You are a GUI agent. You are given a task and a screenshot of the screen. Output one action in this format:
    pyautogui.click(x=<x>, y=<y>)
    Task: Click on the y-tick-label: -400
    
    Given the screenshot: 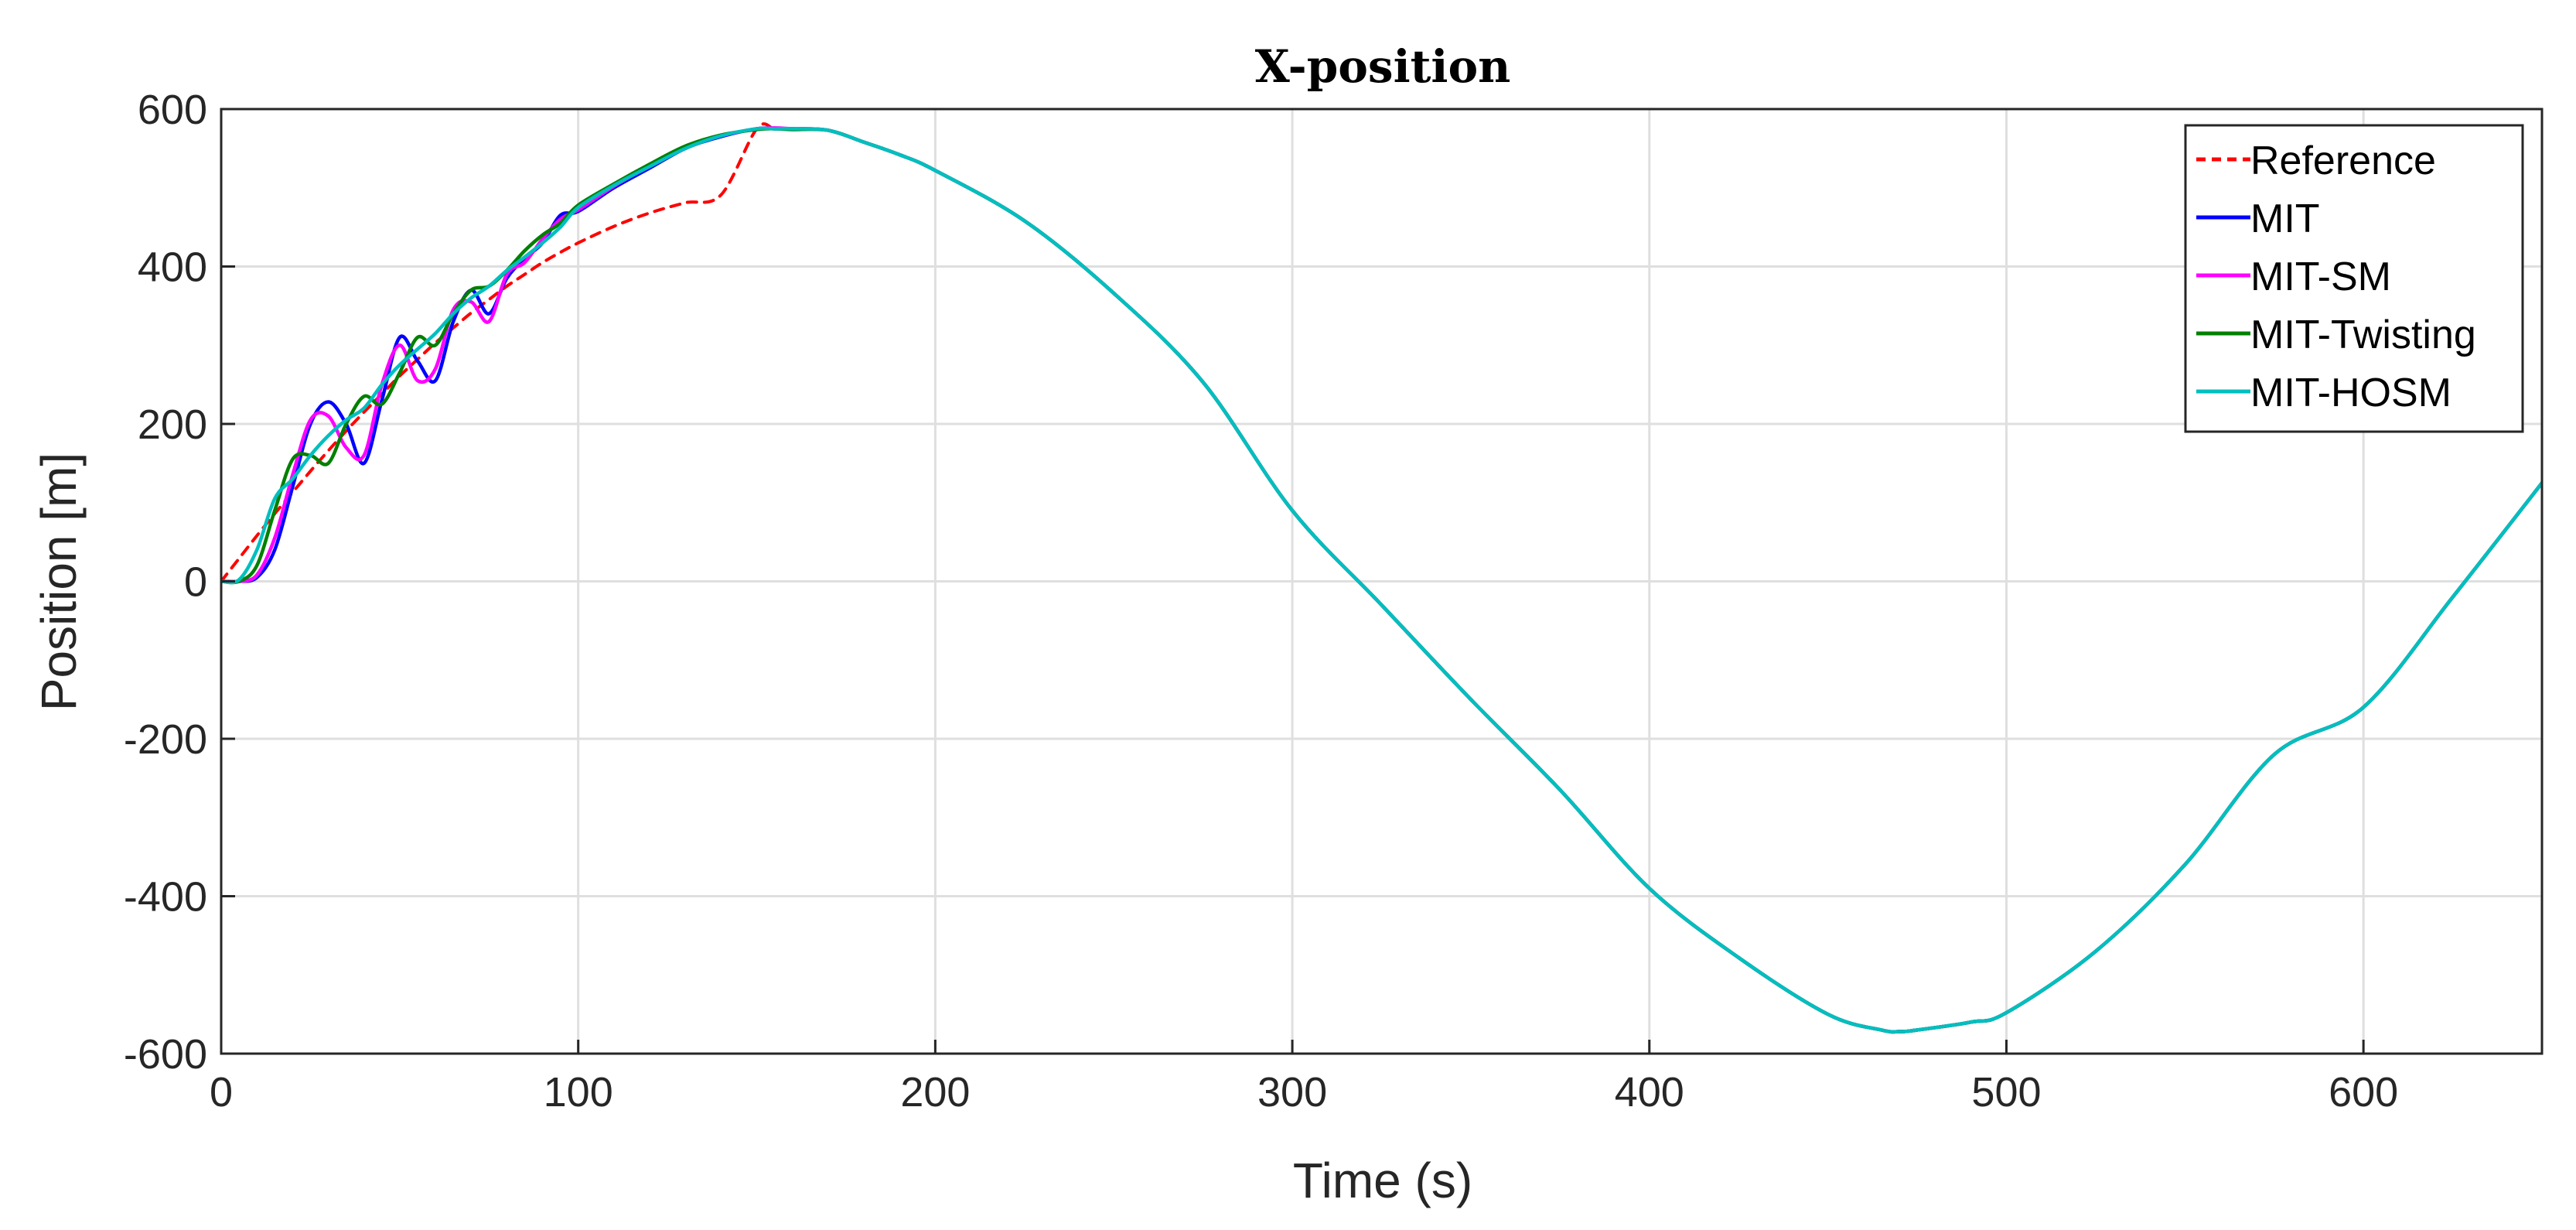 What is the action you would take?
    pyautogui.click(x=166, y=898)
    